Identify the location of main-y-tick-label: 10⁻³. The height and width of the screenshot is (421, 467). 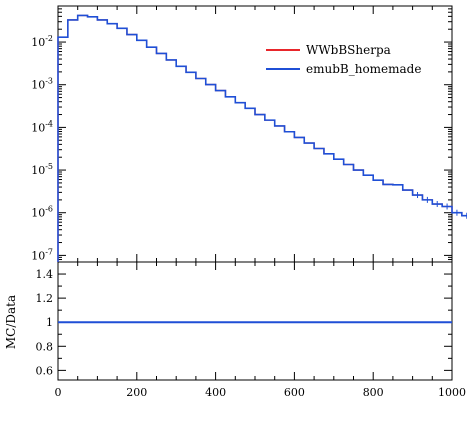
(42, 84).